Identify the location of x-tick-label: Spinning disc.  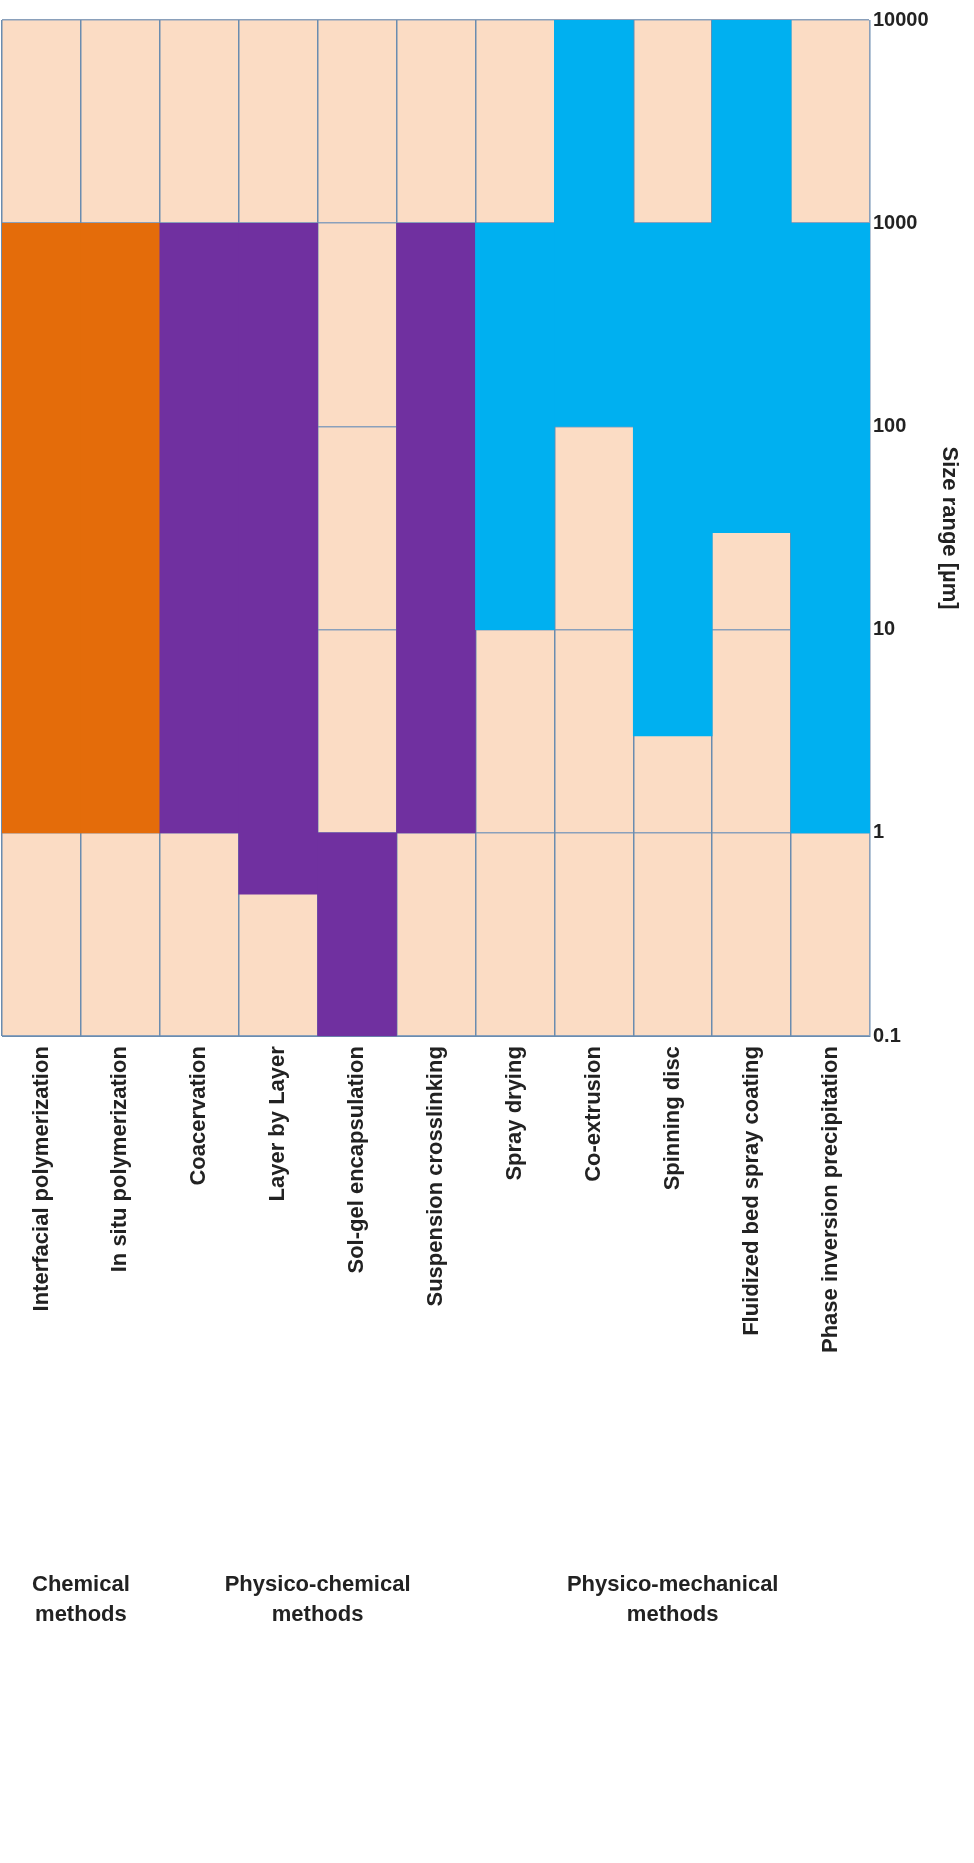
(671, 1118).